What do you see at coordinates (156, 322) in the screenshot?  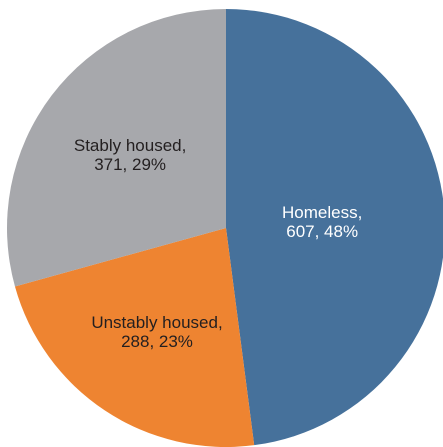 I see `slice-label-name: Unstably housed,` at bounding box center [156, 322].